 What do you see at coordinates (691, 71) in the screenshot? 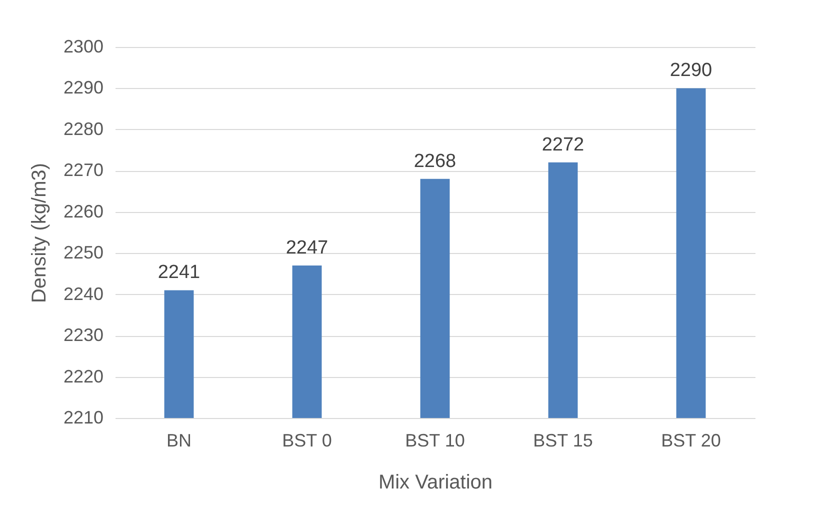
I see `data-label: 2290` at bounding box center [691, 71].